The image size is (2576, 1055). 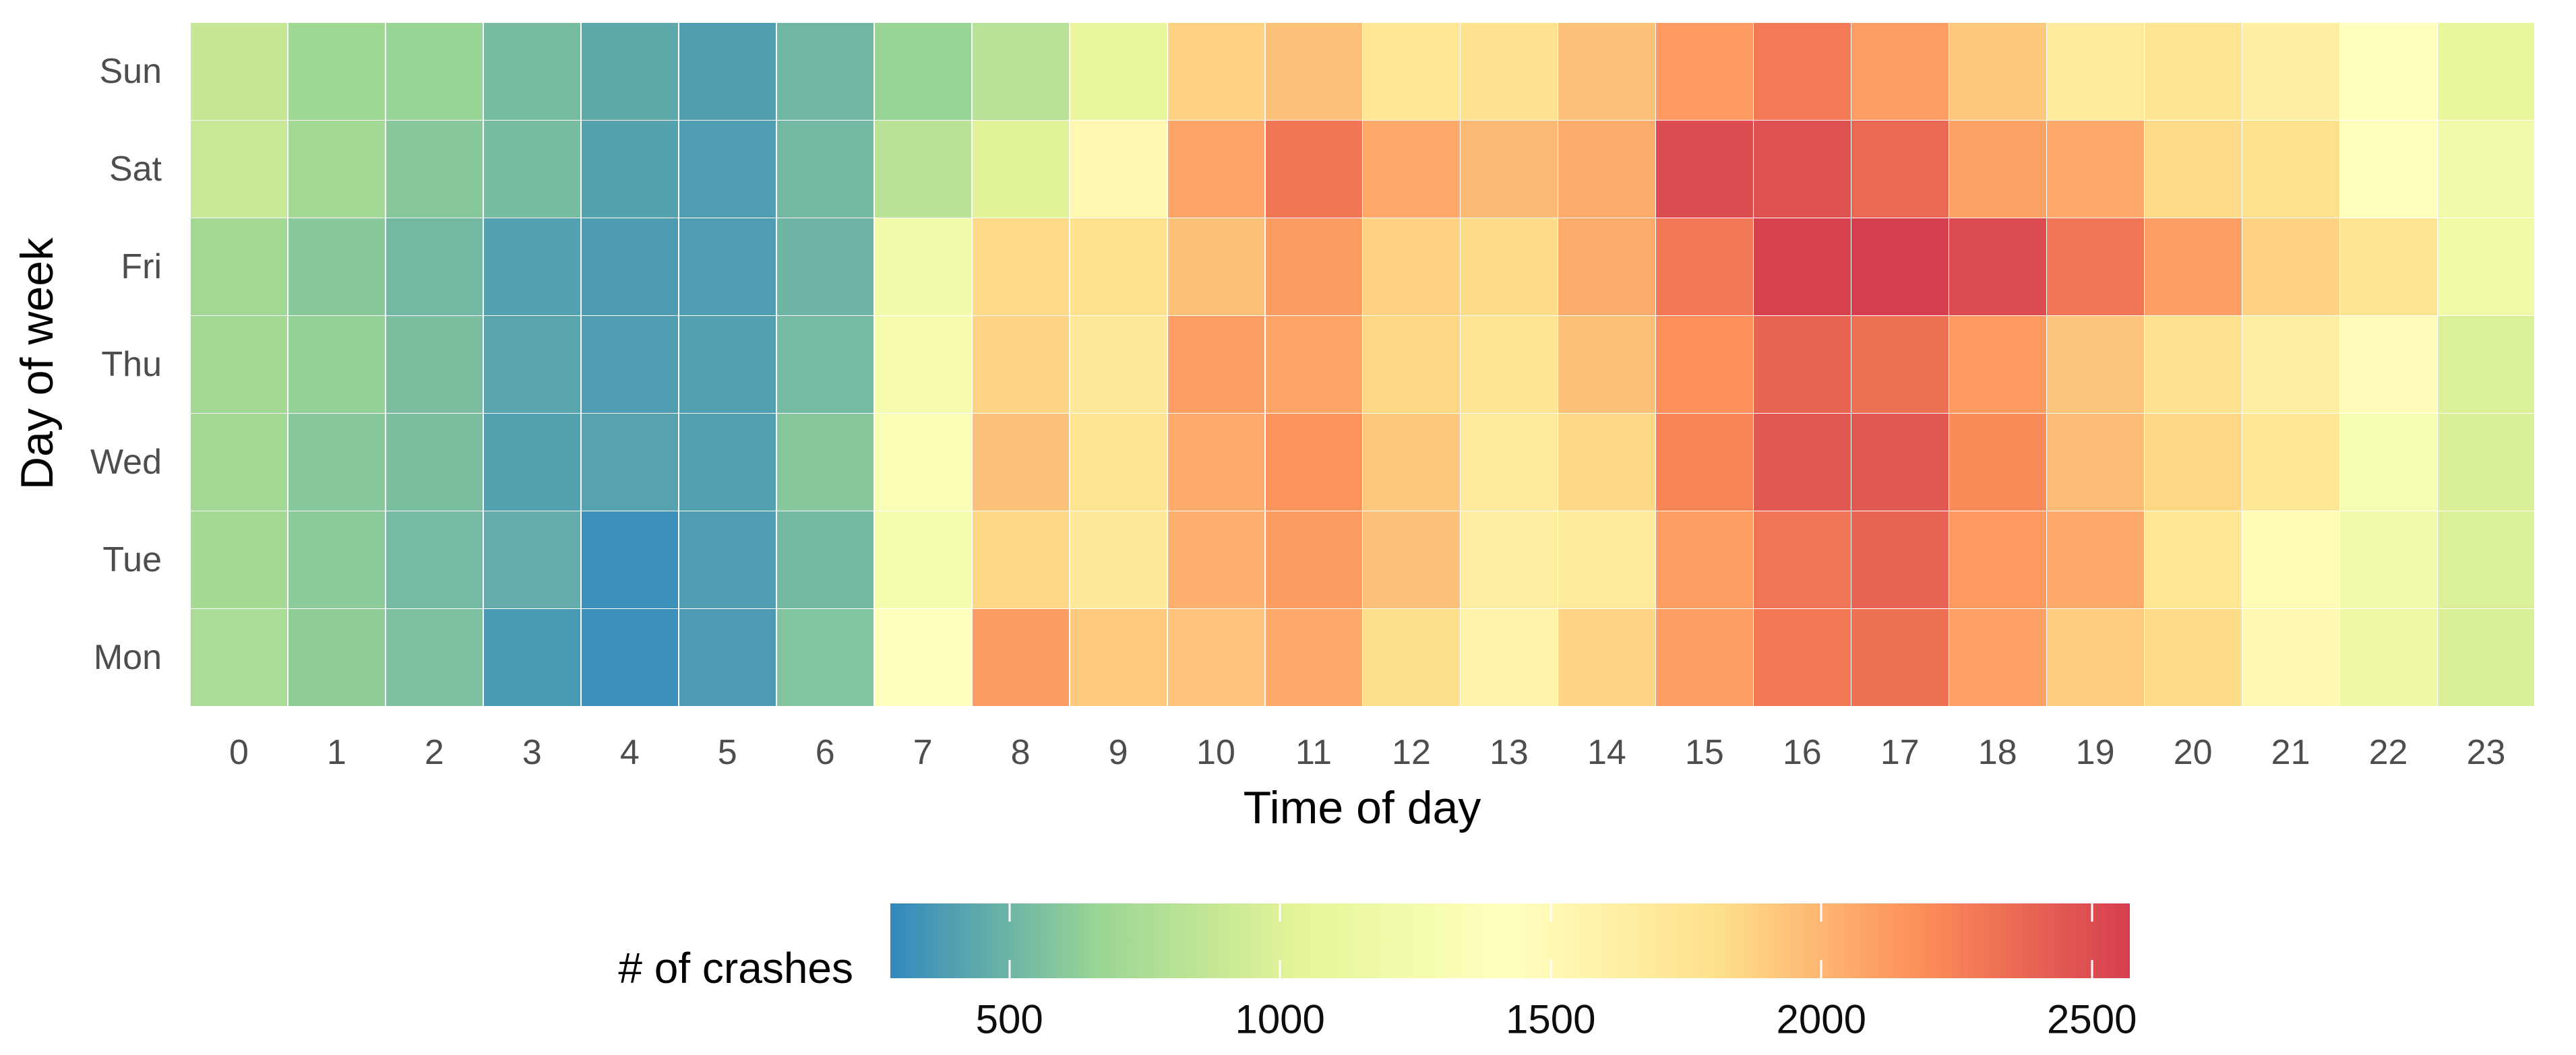 I want to click on x-tick-label: 17, so click(x=1900, y=752).